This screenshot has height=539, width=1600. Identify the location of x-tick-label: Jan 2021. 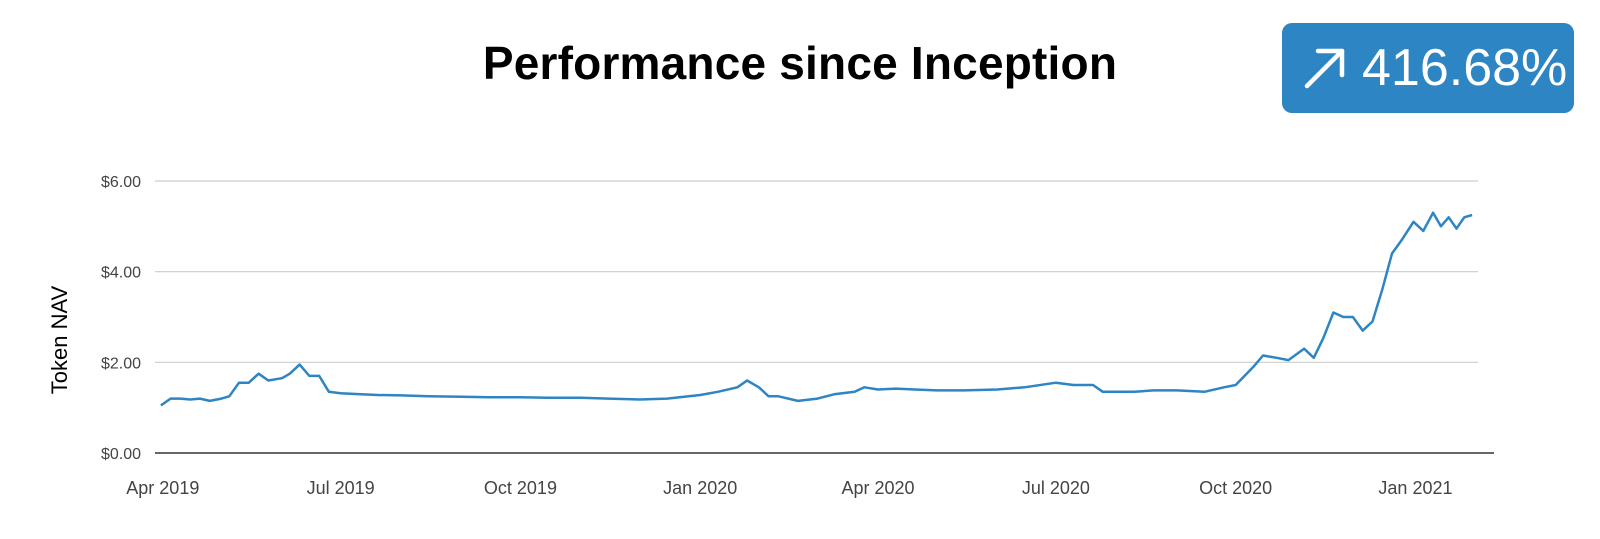
(1415, 488).